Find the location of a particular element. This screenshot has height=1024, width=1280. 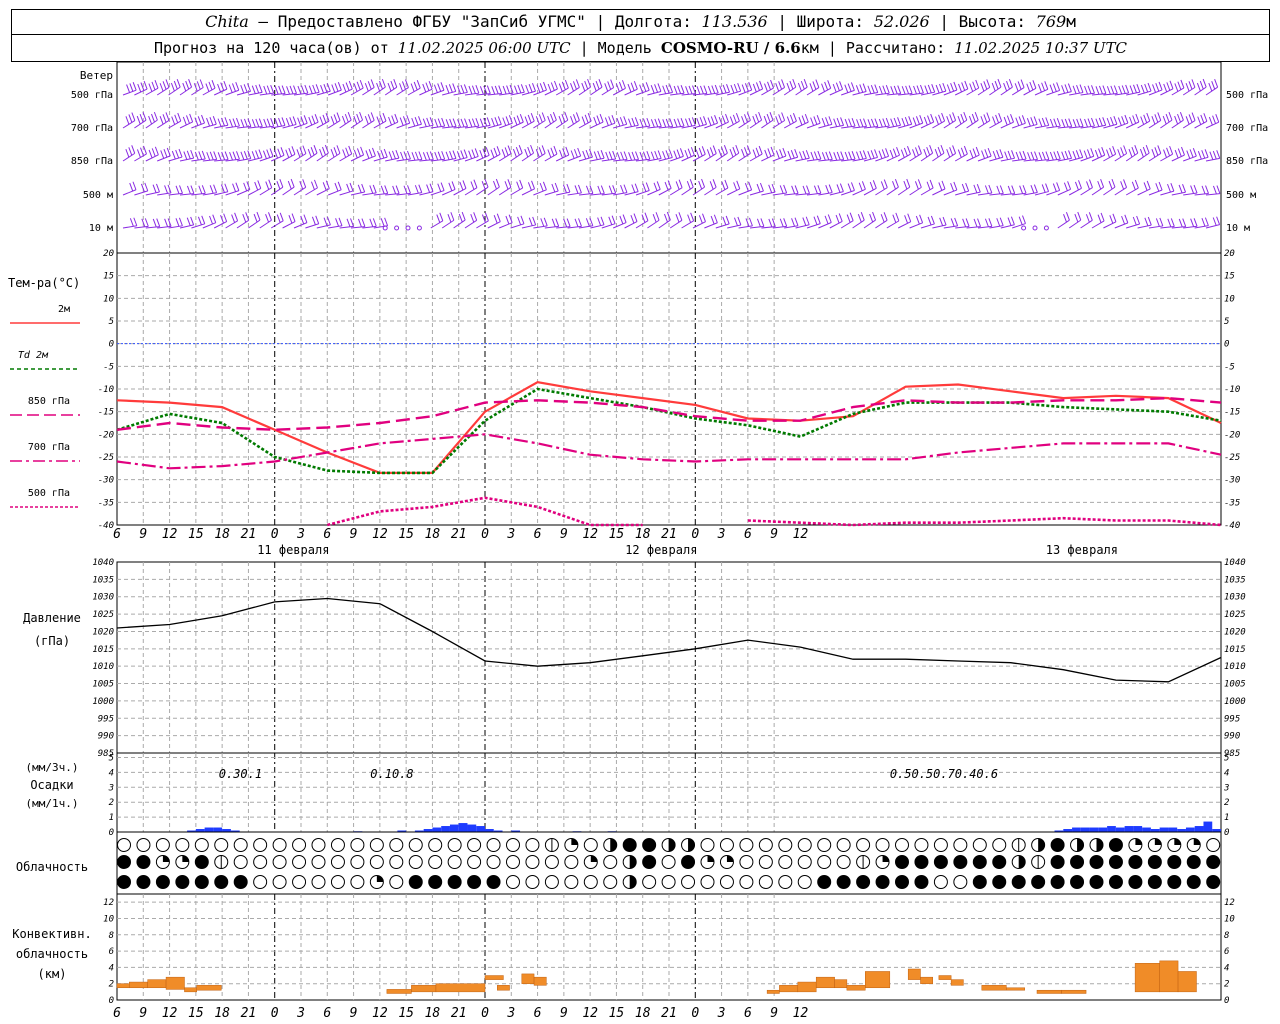

date-label: 11 февраля is located at coordinates (293, 550).